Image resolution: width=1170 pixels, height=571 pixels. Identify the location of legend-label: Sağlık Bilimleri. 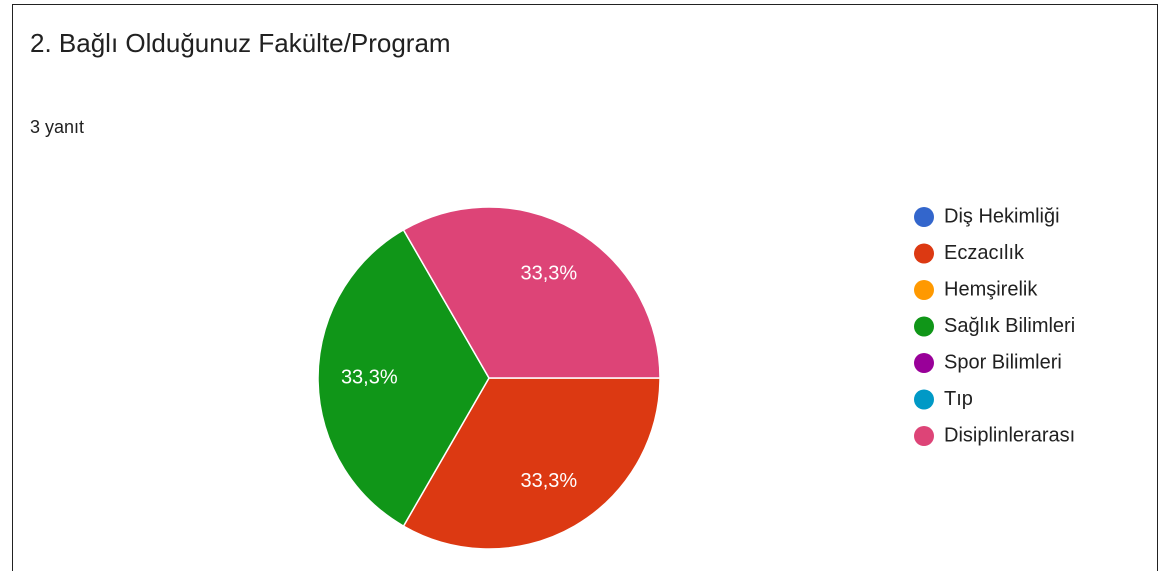
(1009, 326).